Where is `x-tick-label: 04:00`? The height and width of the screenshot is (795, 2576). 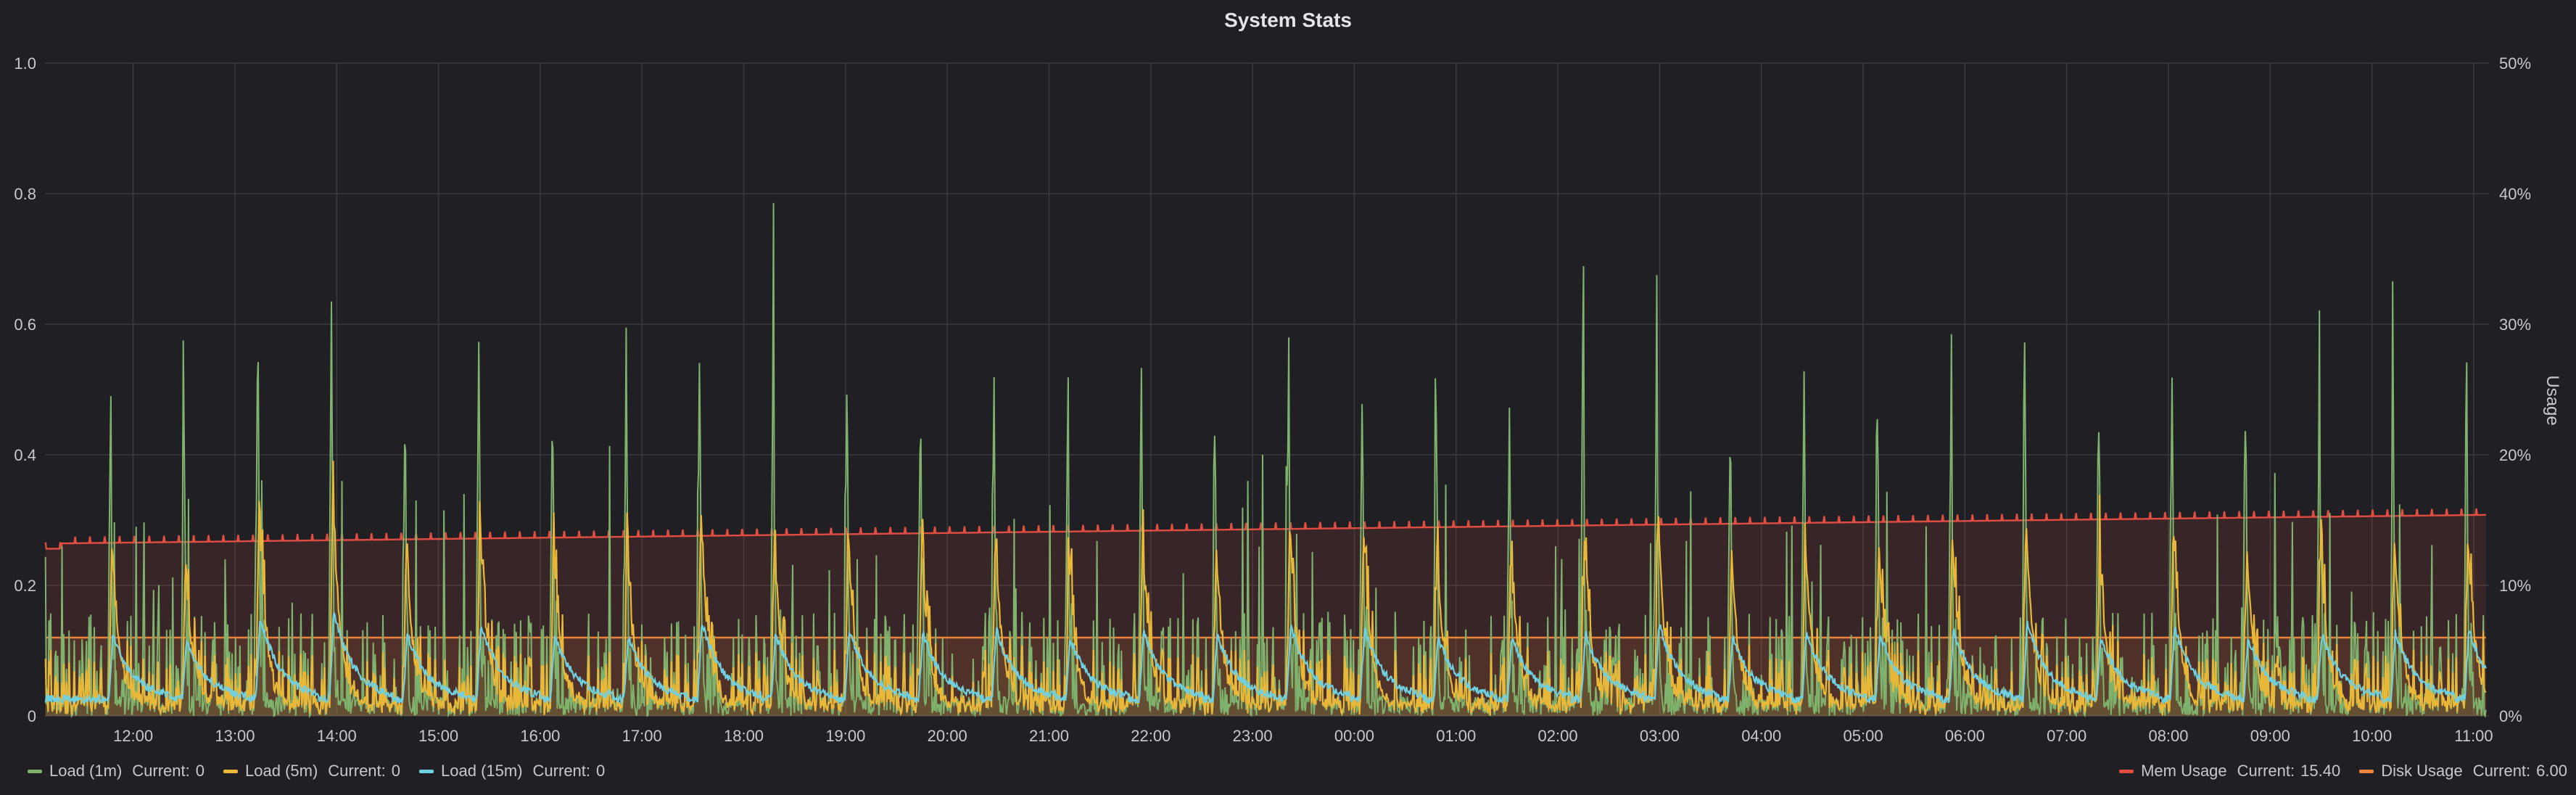
x-tick-label: 04:00 is located at coordinates (1761, 736).